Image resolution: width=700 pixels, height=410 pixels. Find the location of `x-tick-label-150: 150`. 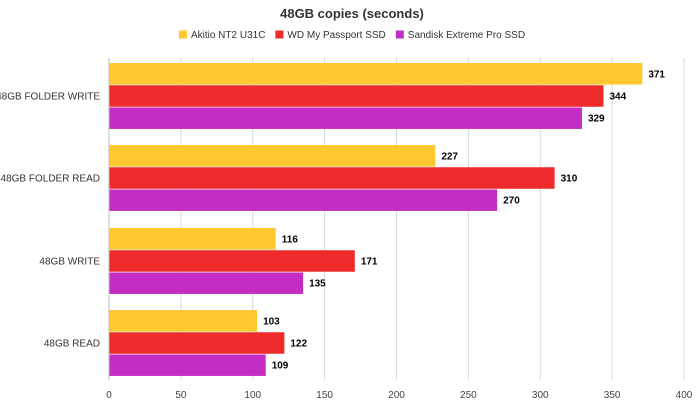

x-tick-label-150: 150 is located at coordinates (324, 395).